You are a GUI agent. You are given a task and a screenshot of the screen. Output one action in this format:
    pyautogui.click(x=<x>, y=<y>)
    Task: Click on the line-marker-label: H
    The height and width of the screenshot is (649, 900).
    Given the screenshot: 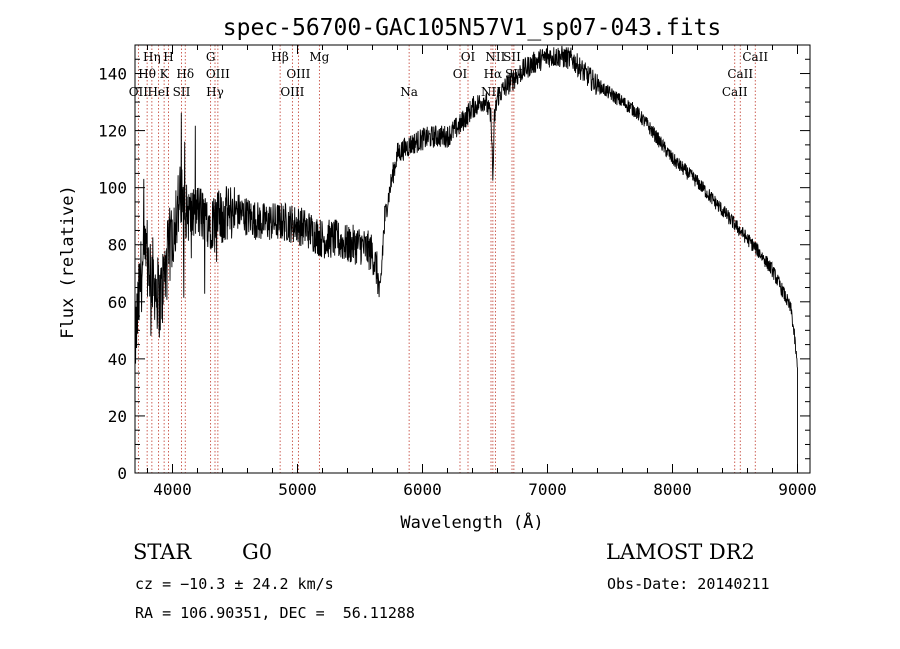 What is the action you would take?
    pyautogui.click(x=168, y=57)
    